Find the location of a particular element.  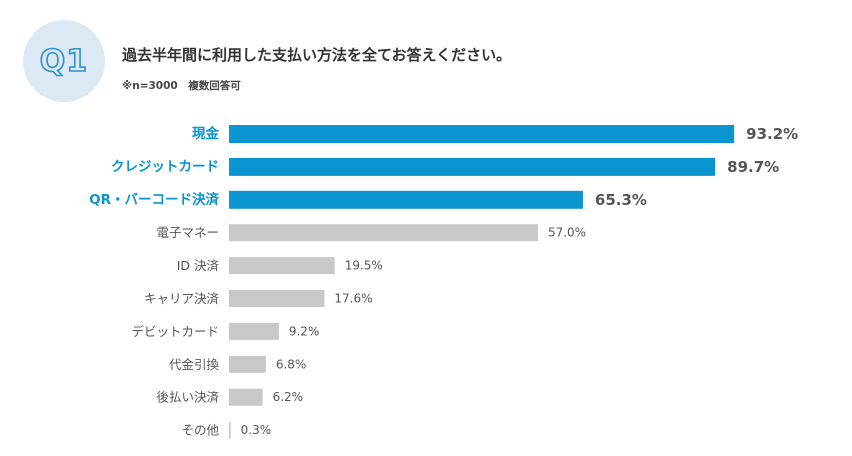

category-label: その他 is located at coordinates (200, 430).